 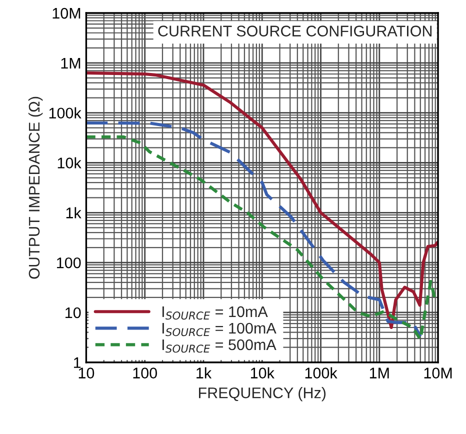 What do you see at coordinates (379, 373) in the screenshot?
I see `x-tick-label: 1M` at bounding box center [379, 373].